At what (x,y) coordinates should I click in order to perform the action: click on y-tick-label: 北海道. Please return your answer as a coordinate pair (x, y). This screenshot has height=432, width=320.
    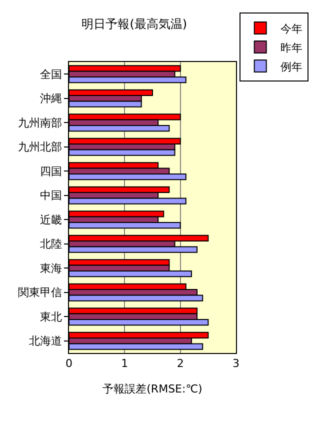
    Looking at the image, I should click on (45, 341).